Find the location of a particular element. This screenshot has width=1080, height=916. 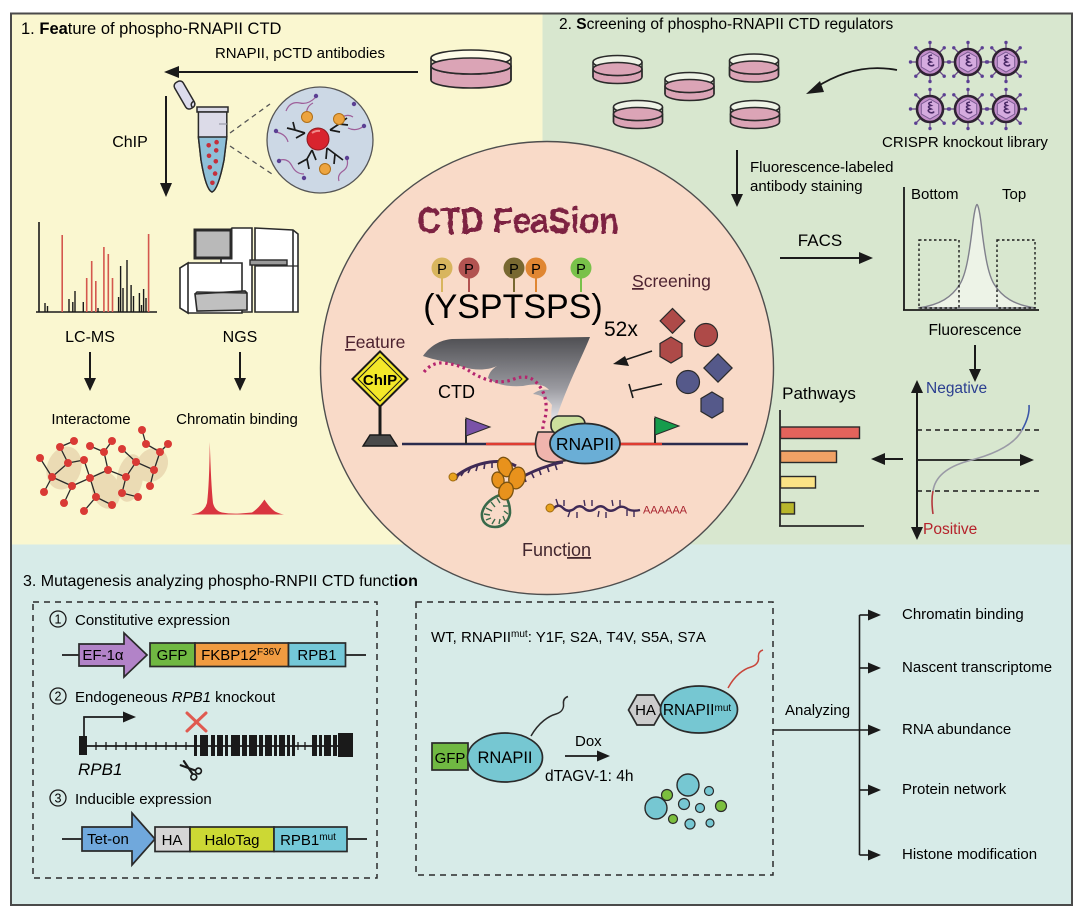

svg-text: antibody staining is located at coordinates (806, 186).